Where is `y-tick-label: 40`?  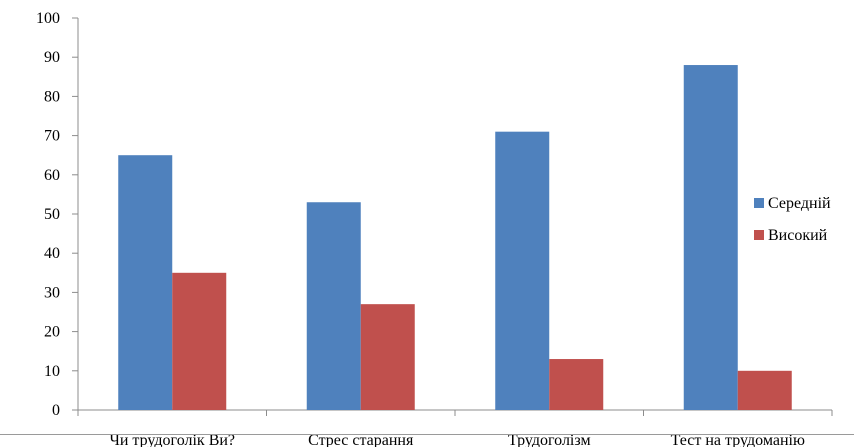
y-tick-label: 40 is located at coordinates (52, 253).